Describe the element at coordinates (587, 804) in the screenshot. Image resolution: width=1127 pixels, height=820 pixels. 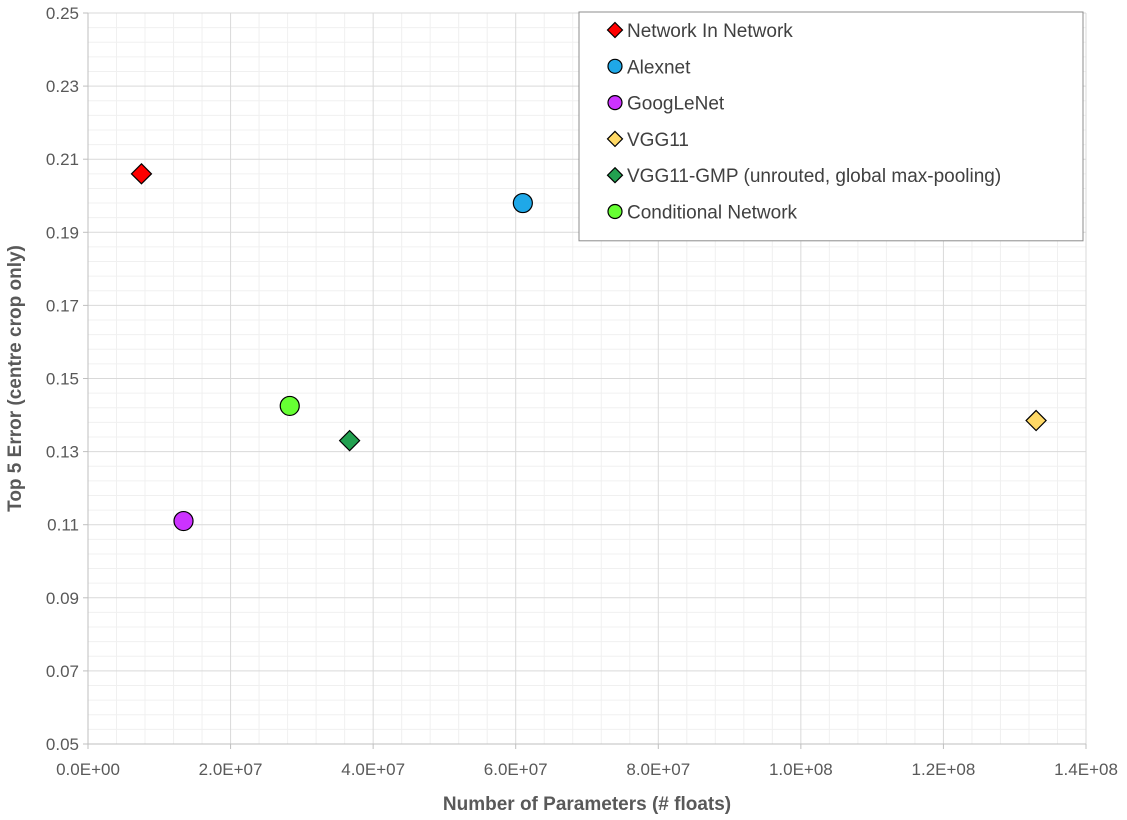
I see `x-axis-title: Number of Parameters (# floats)` at that location.